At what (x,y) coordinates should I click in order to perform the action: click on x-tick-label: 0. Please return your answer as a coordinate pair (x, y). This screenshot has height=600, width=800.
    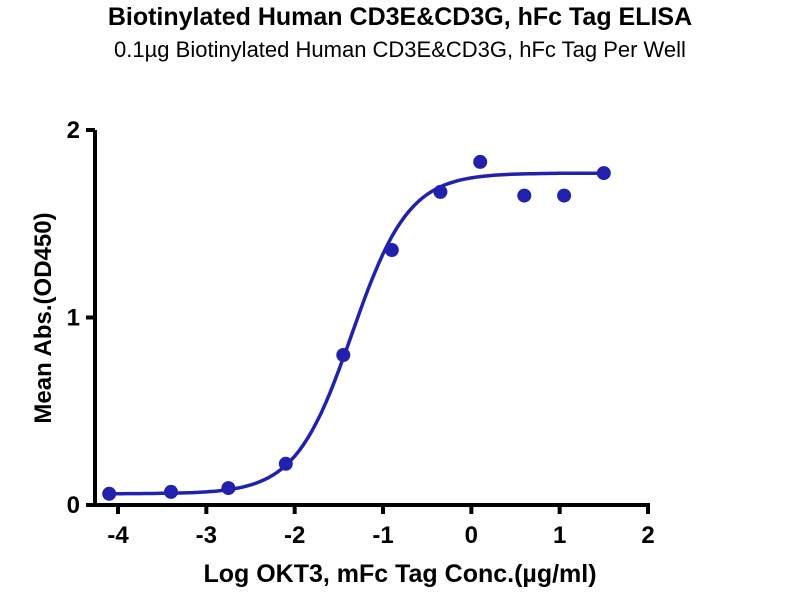
    Looking at the image, I should click on (471, 535).